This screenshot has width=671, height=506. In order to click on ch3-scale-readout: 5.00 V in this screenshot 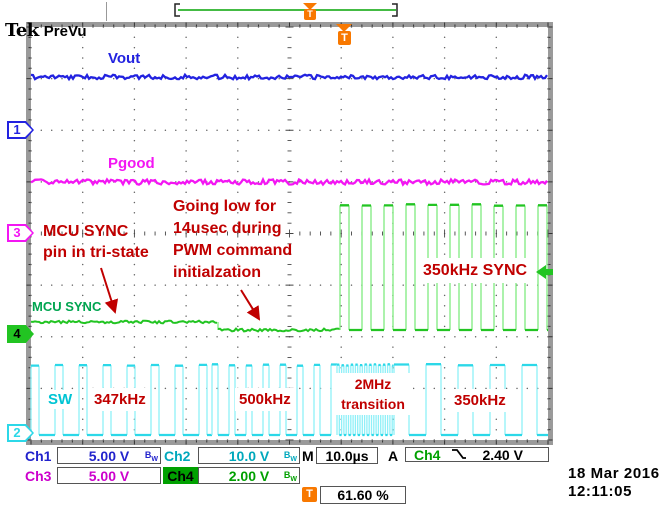, I will do `click(109, 475)`.